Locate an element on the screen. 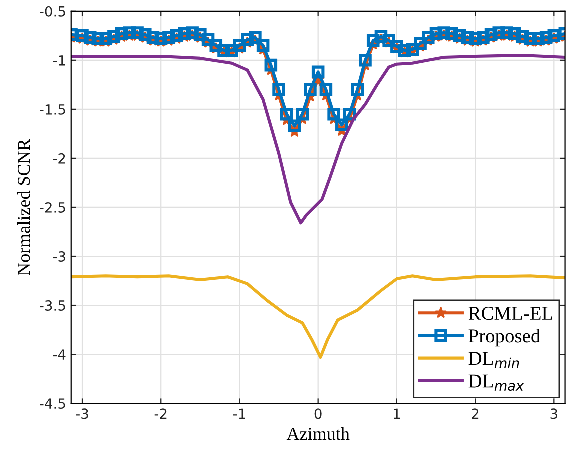  y-tick-label: -3 is located at coordinates (59, 256).